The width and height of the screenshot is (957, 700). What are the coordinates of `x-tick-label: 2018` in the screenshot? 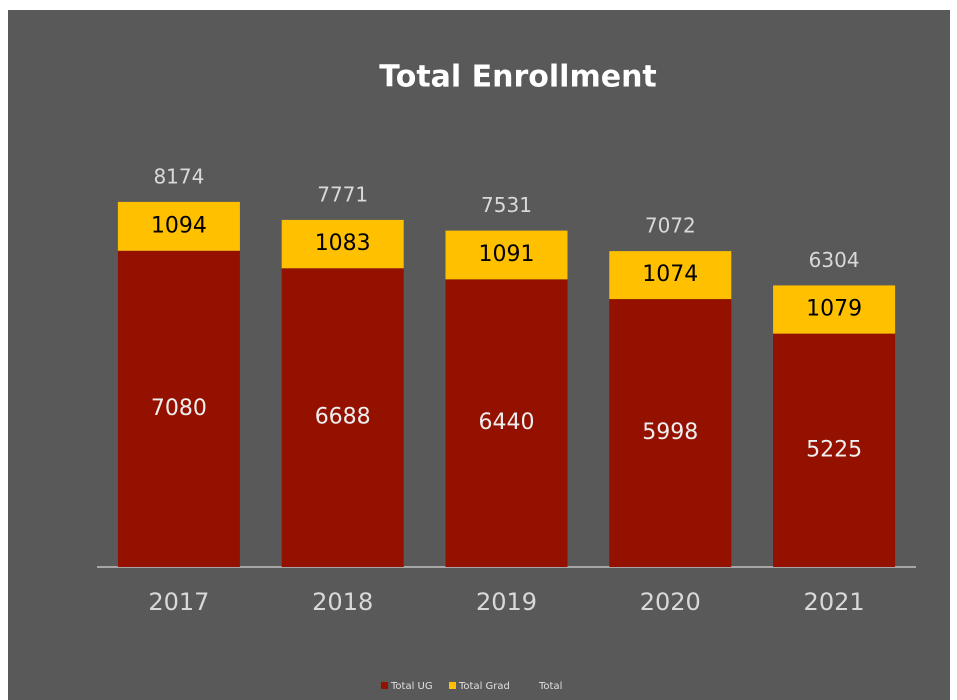 It's located at (342, 602).